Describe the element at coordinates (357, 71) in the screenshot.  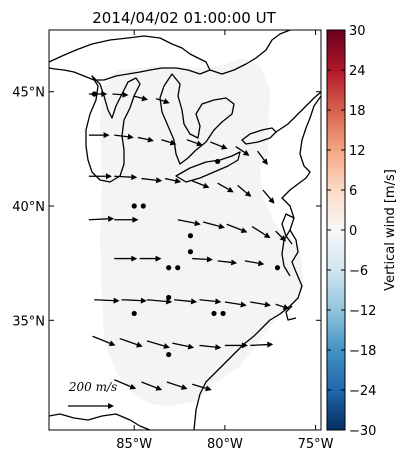
I see `colorbar-tick-label: 24` at that location.